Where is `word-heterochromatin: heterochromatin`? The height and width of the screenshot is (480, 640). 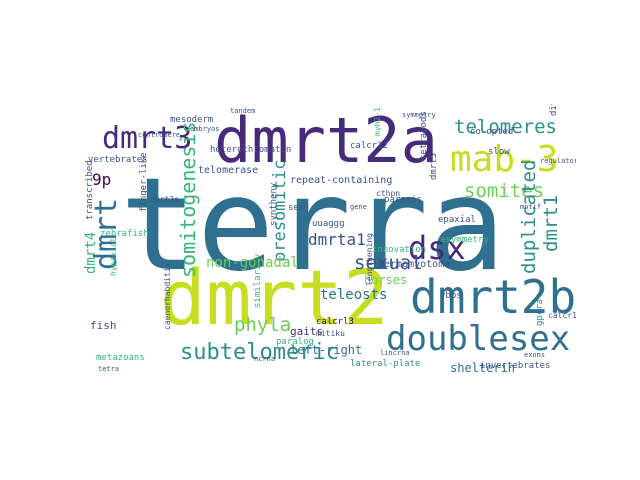 word-heterochromatin: heterochromatin is located at coordinates (251, 150).